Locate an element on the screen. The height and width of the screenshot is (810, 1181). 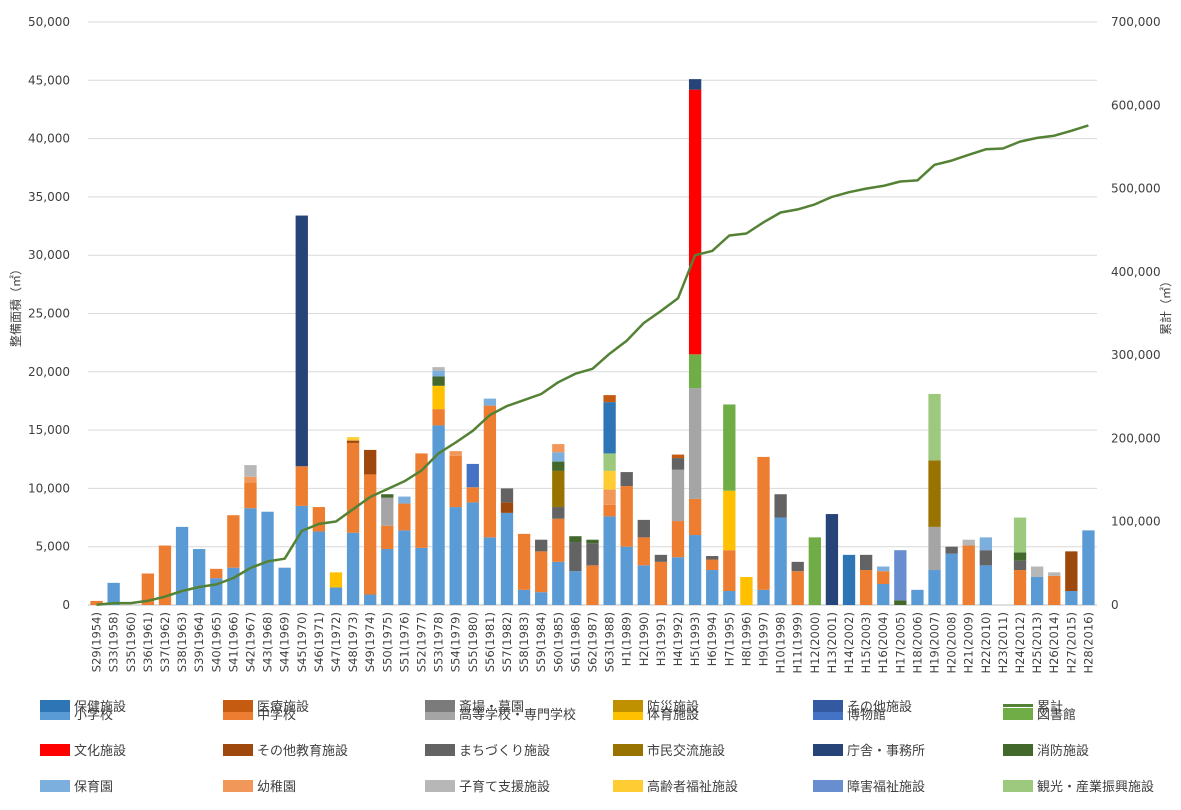
legend-item: その他教育施設 is located at coordinates (285, 749).